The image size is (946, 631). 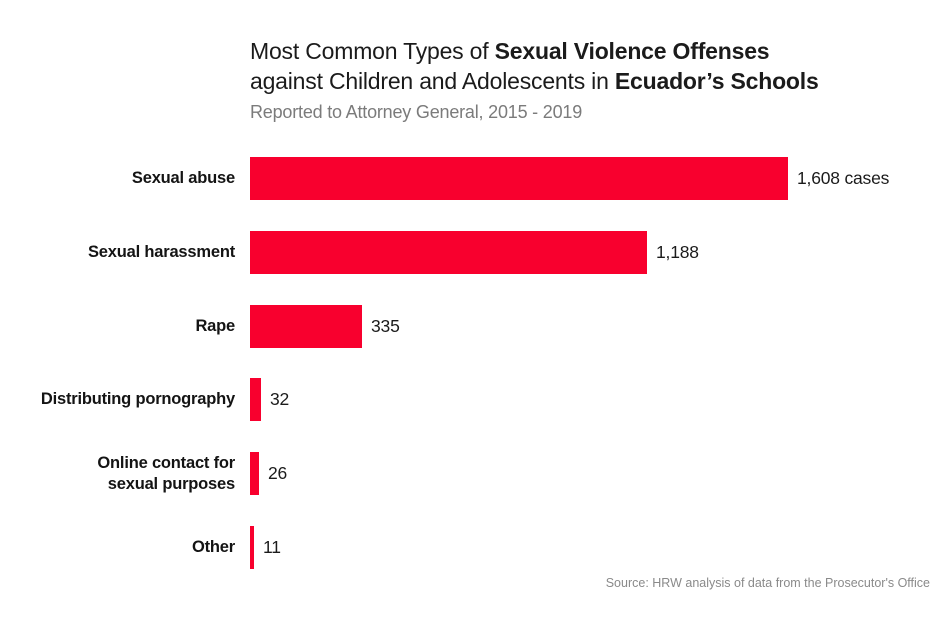 What do you see at coordinates (632, 51) in the screenshot?
I see `title-line1-bold: Sexual Violence Offenses` at bounding box center [632, 51].